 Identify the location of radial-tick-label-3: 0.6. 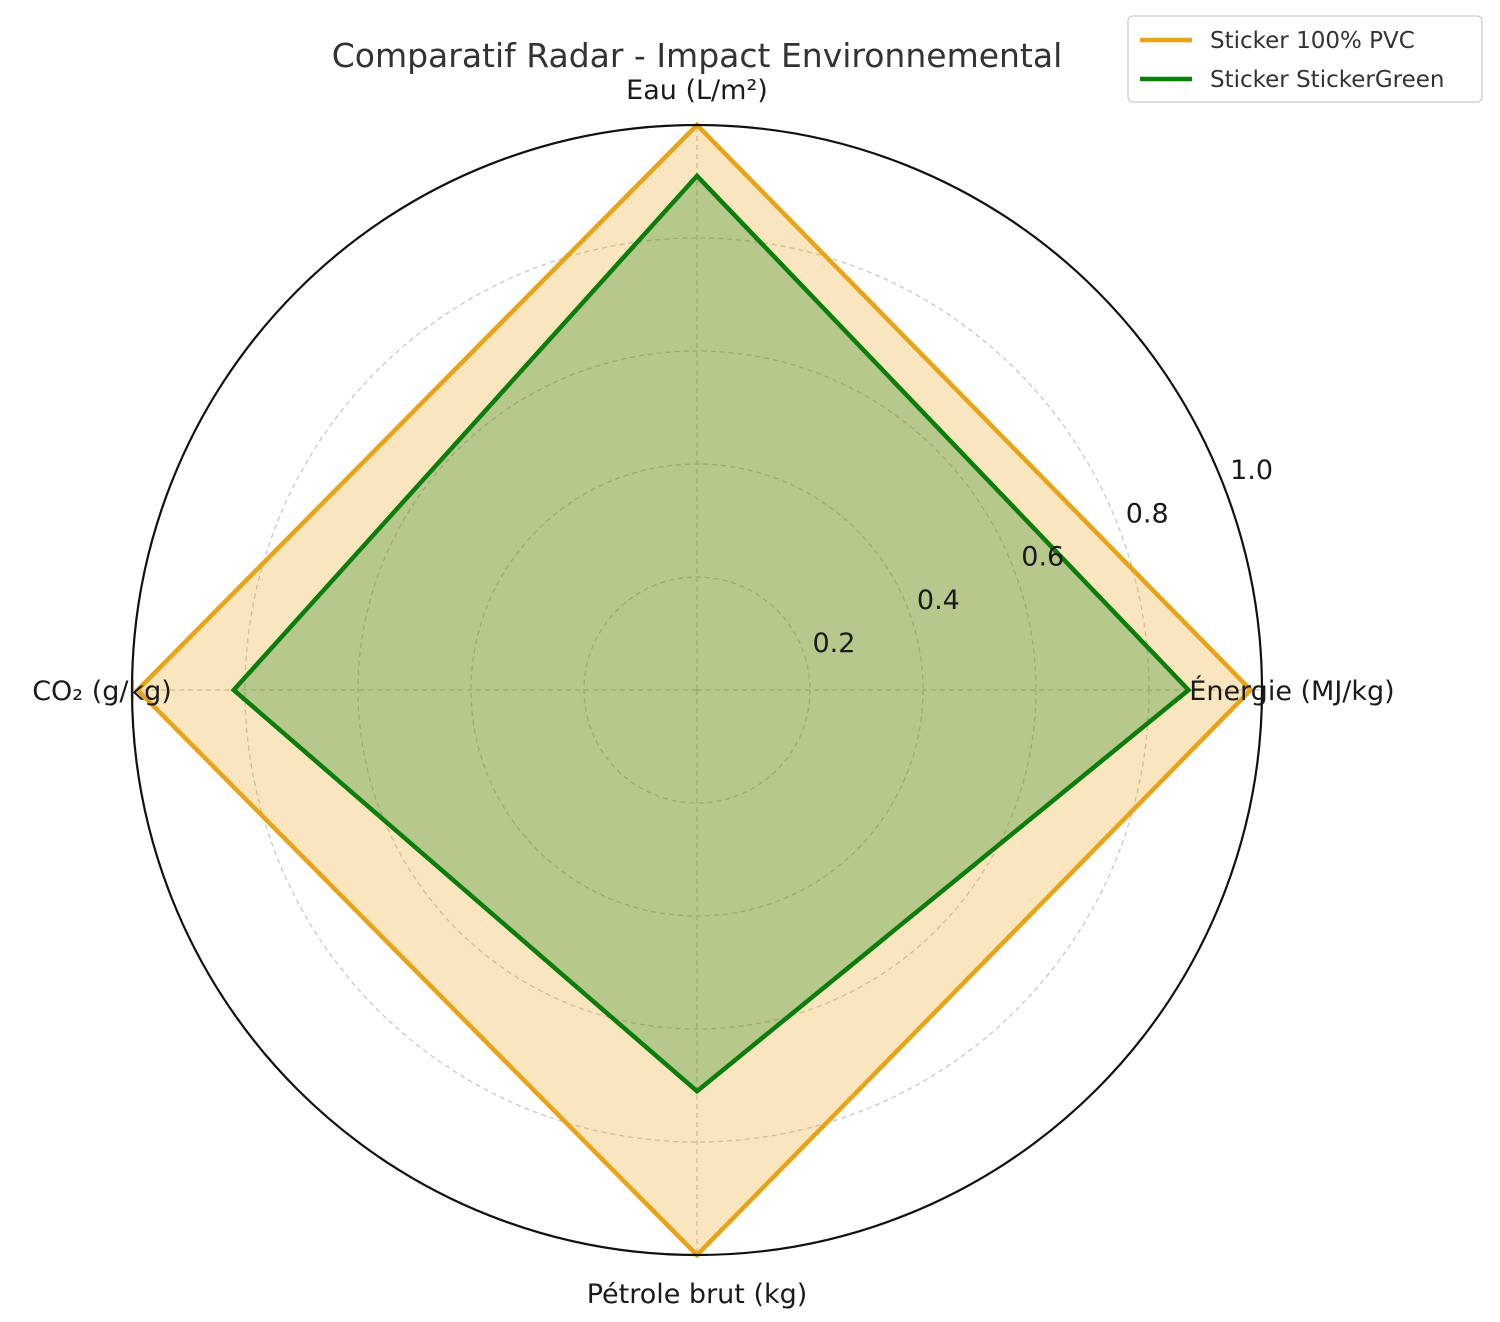
(1042, 557).